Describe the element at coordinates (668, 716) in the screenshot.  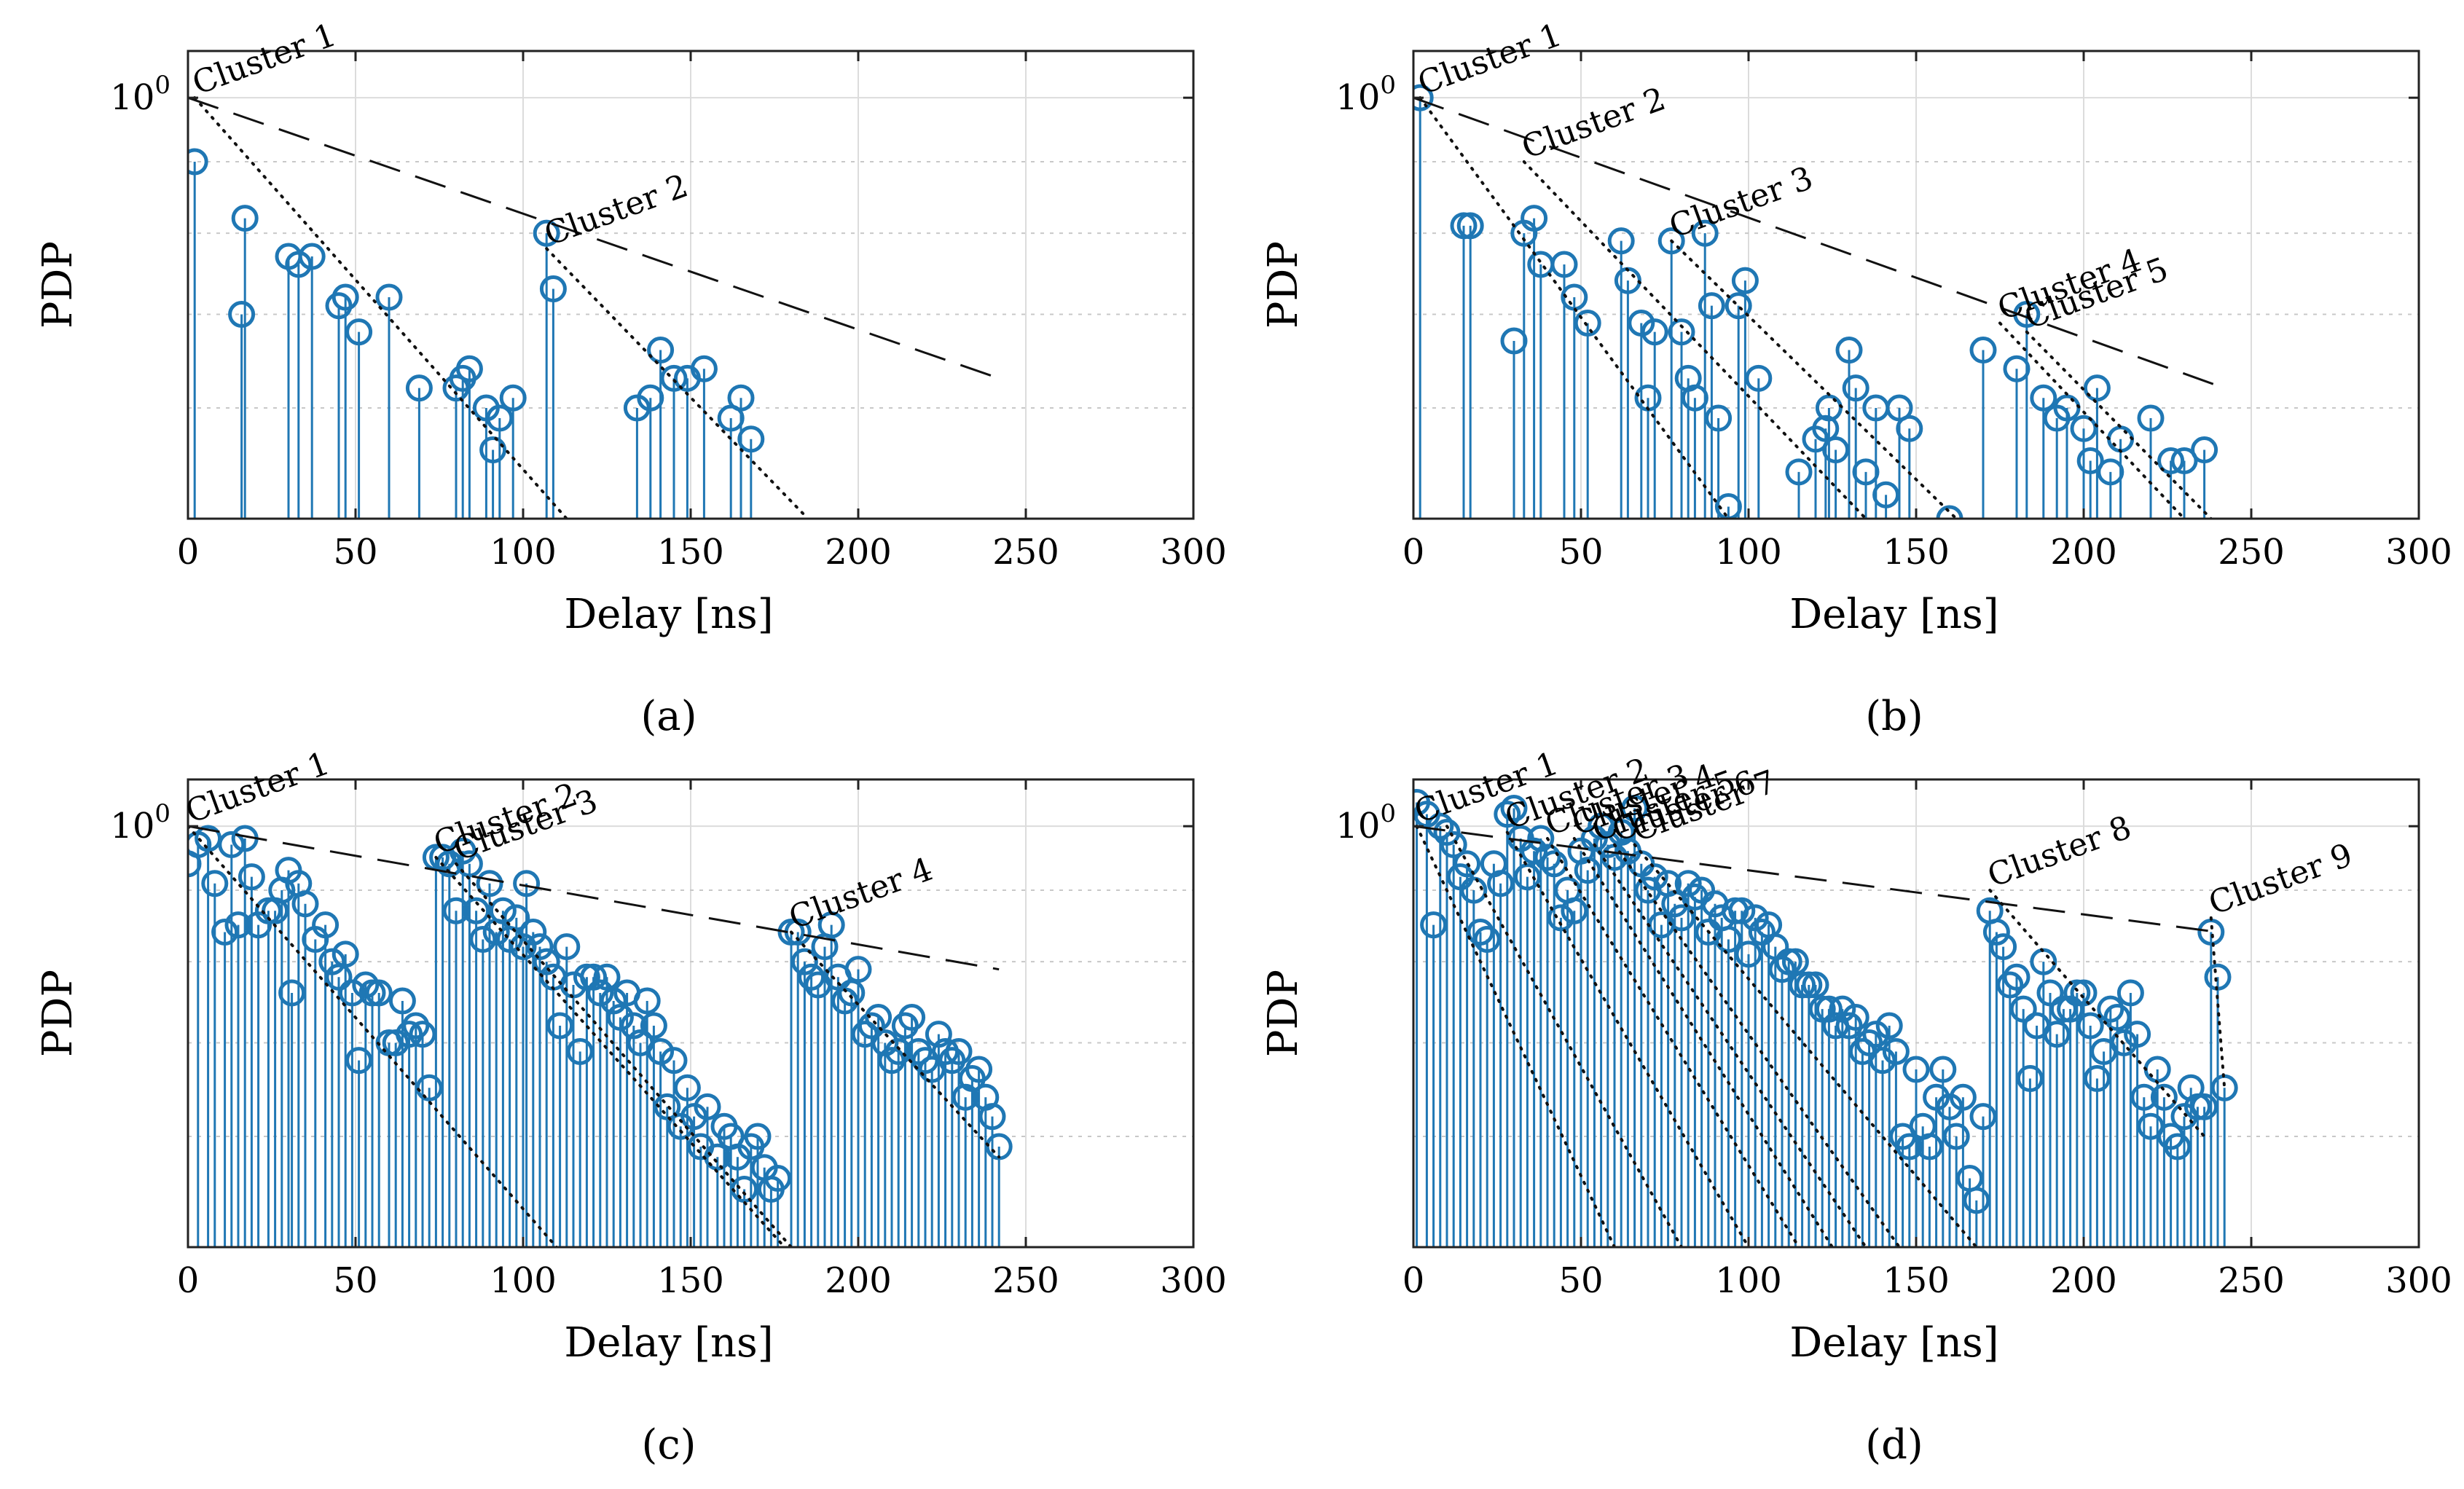
I see `panel-caption: (a)` at that location.